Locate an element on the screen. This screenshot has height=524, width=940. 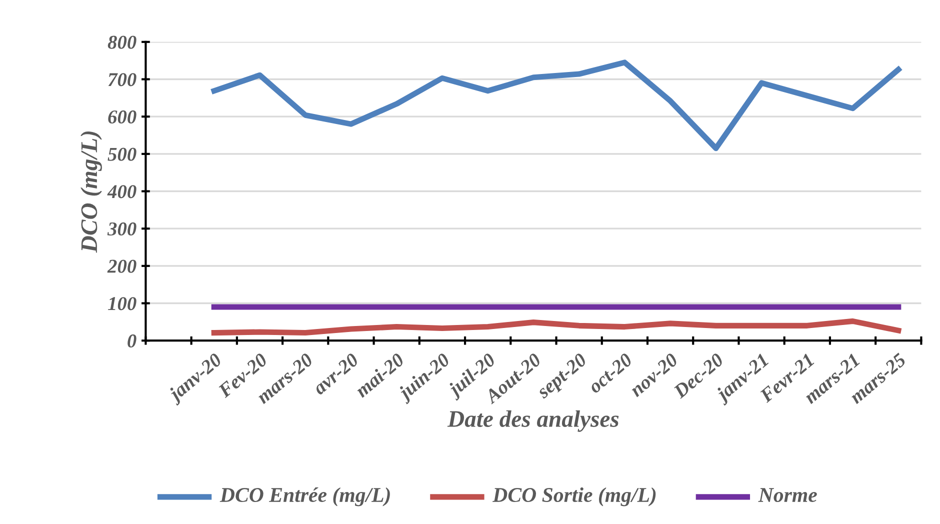
y-tick-label: 0 is located at coordinates (132, 341).